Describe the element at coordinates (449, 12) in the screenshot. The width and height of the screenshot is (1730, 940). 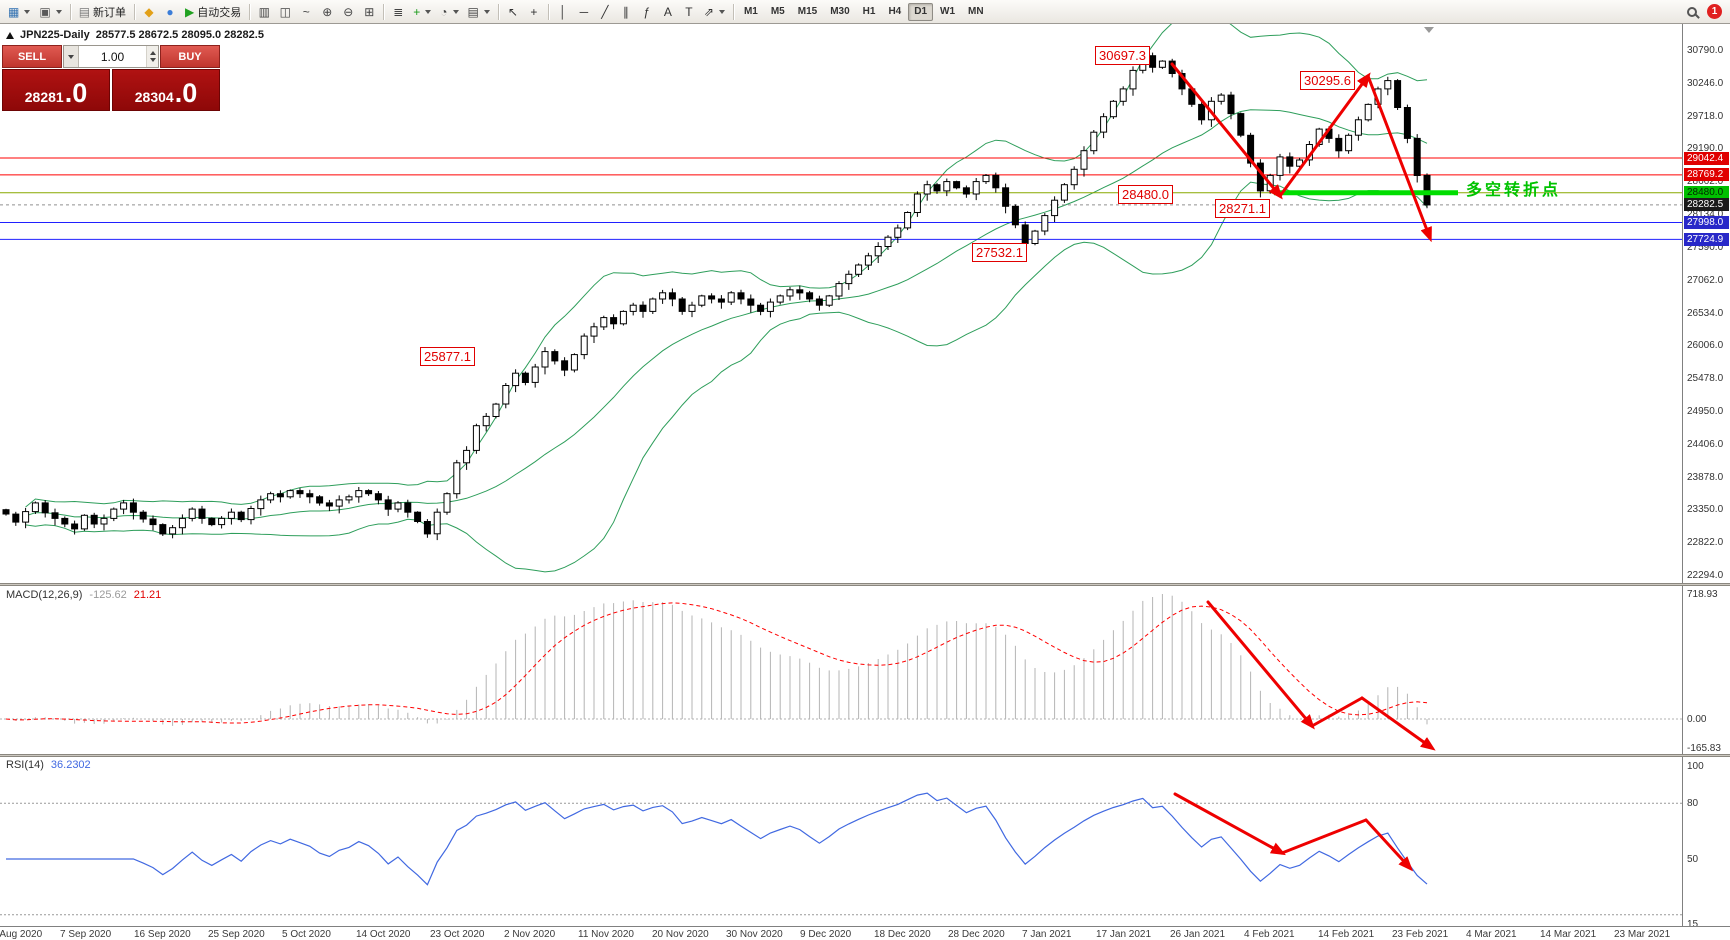
I see `periods-button: ◔` at that location.